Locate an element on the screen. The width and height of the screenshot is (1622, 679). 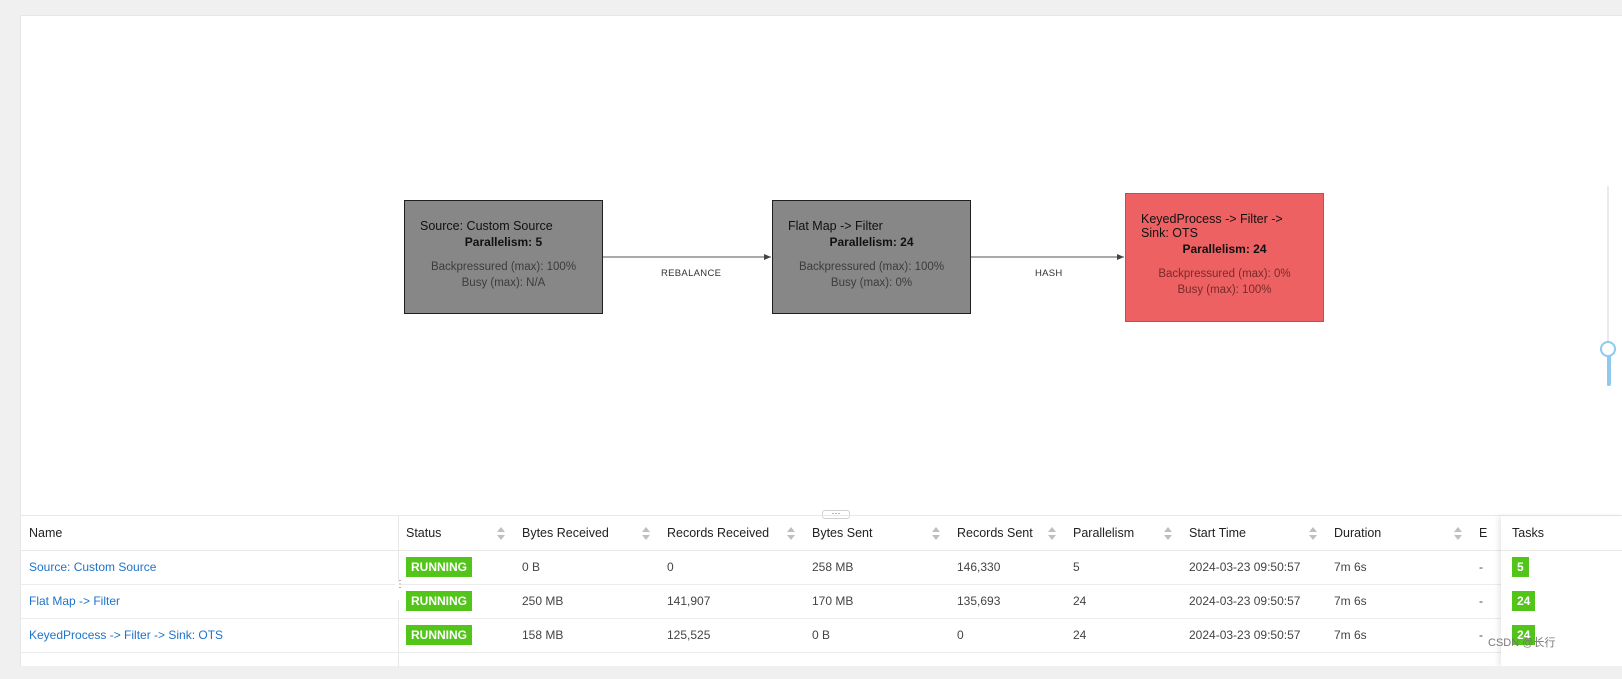
vertex-name-link: KeyedProcess -> Filter -> Sink: OTS is located at coordinates (126, 635).